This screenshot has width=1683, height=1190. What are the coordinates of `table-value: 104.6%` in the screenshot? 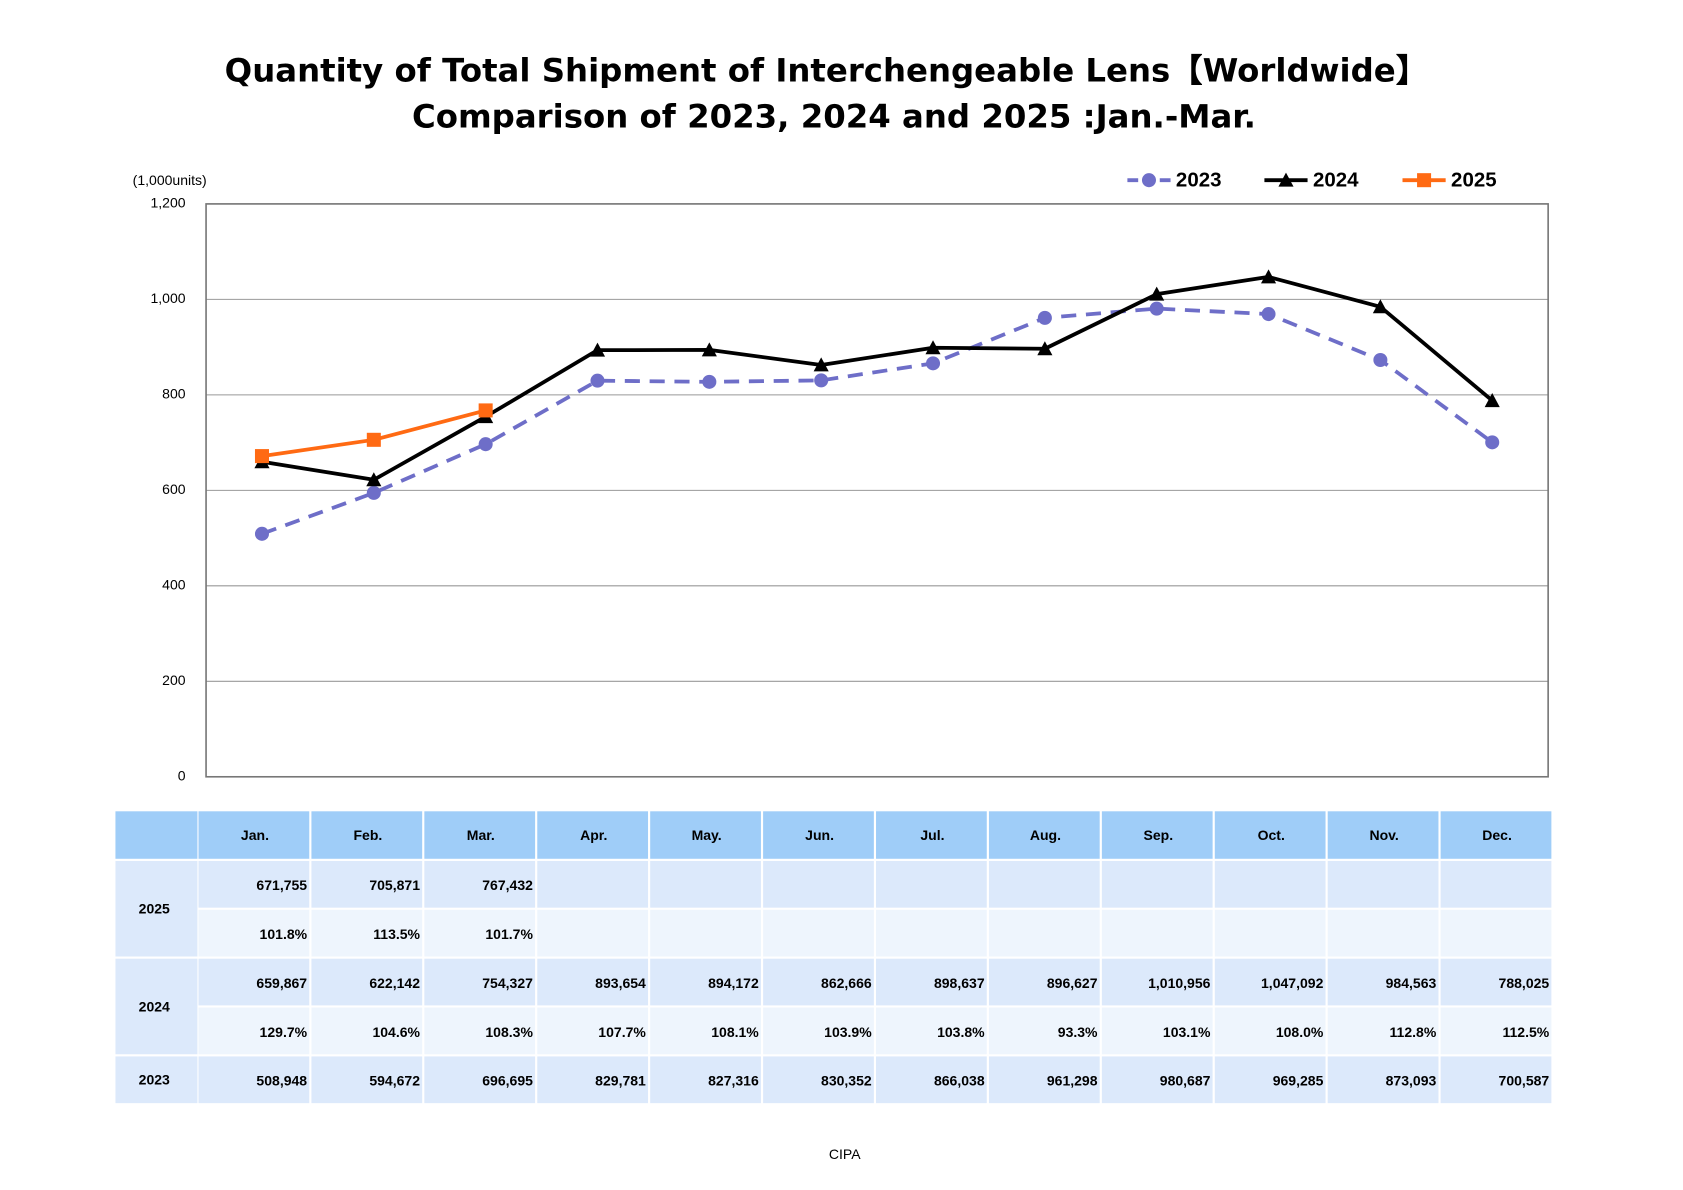 It's located at (396, 1032).